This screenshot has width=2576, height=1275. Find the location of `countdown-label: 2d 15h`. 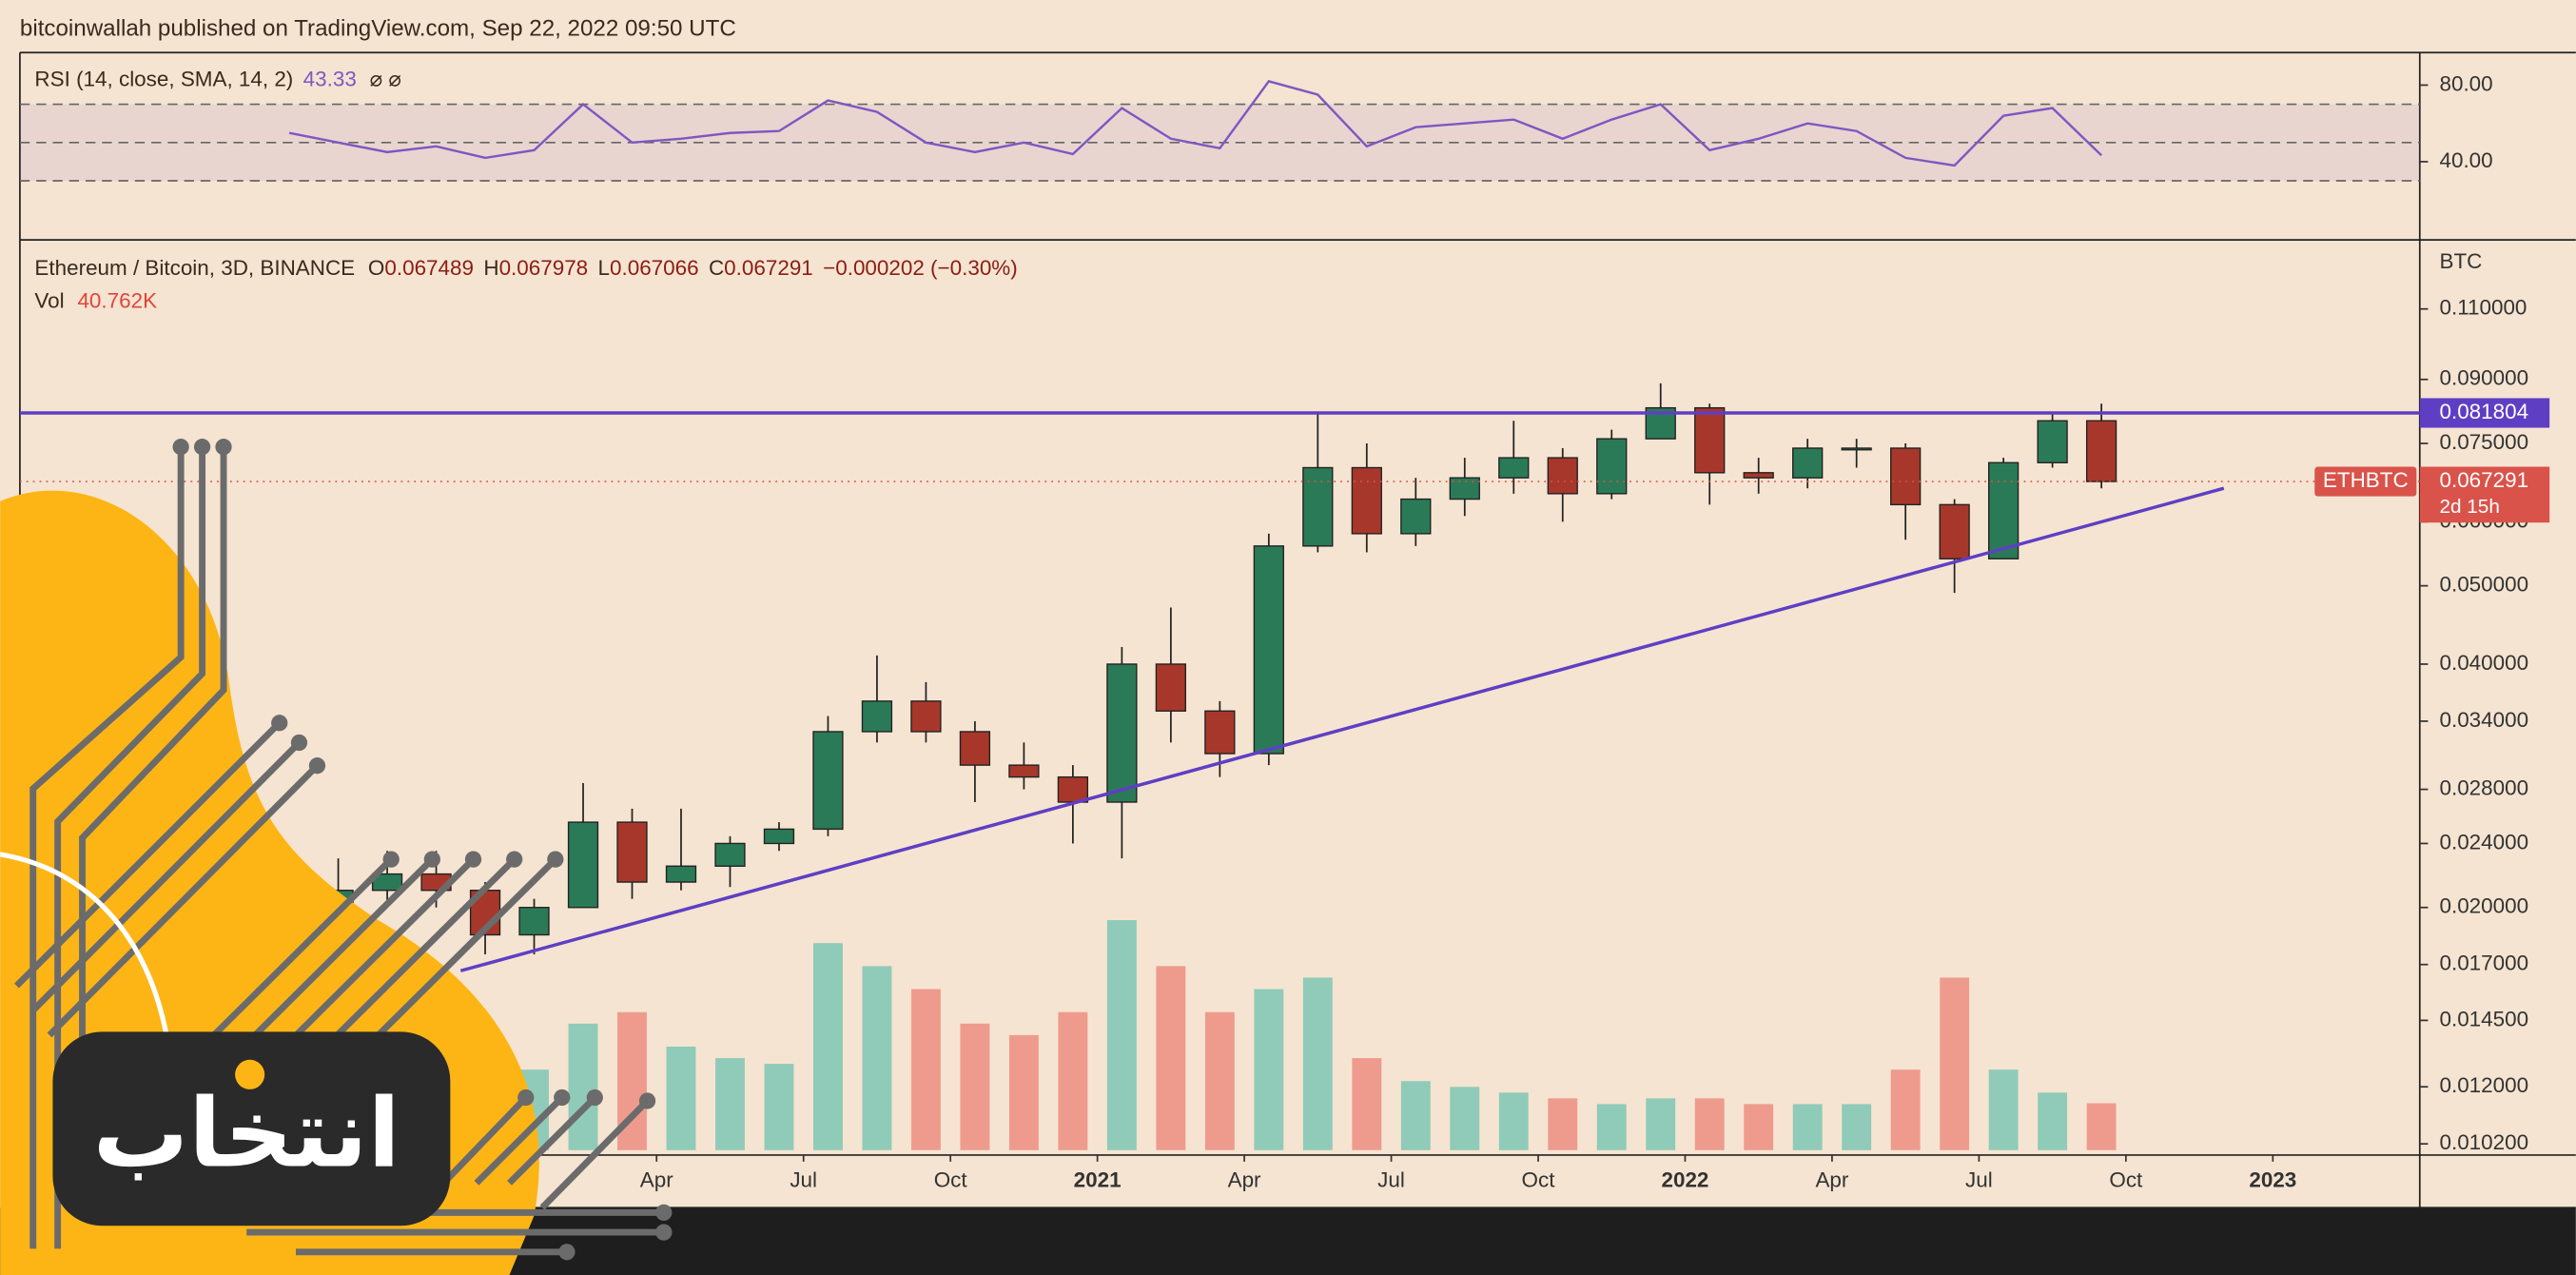

countdown-label: 2d 15h is located at coordinates (2469, 507).